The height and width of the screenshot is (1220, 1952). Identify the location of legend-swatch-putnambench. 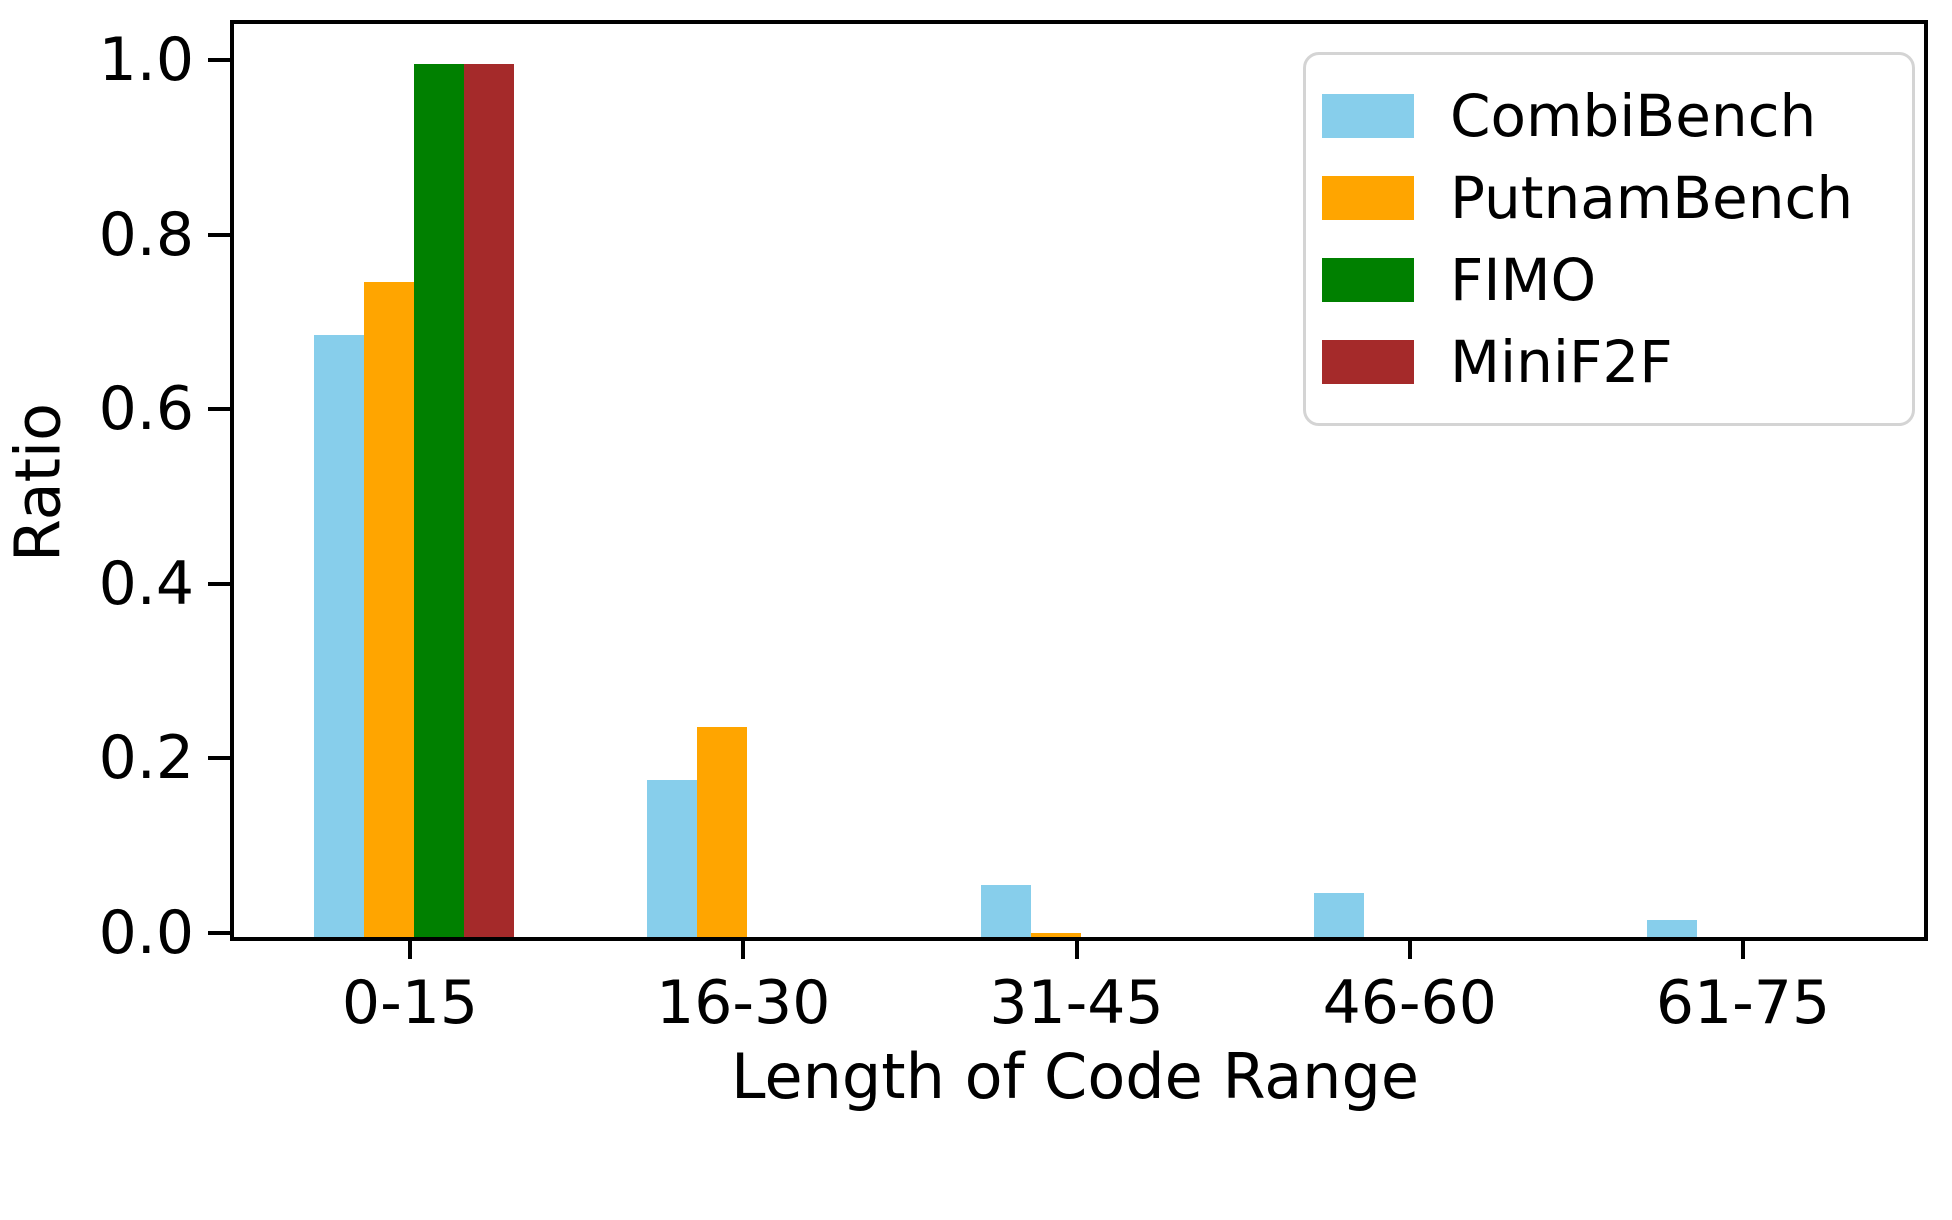
(1368, 198).